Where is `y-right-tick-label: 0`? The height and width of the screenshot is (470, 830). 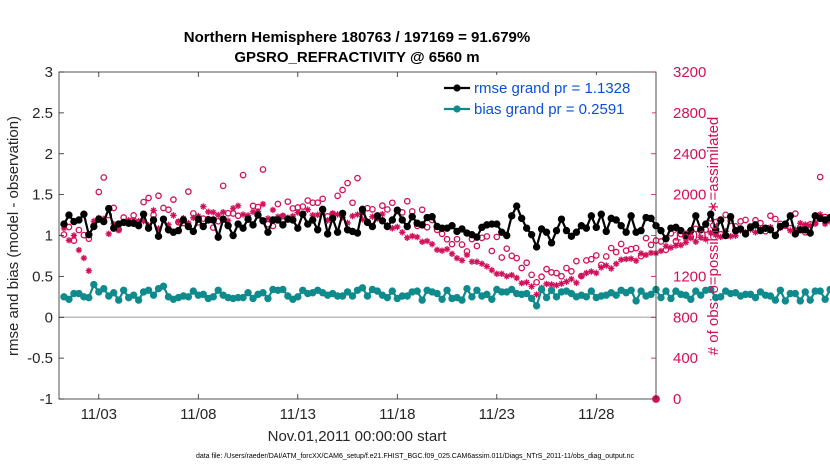
y-right-tick-label: 0 is located at coordinates (677, 399).